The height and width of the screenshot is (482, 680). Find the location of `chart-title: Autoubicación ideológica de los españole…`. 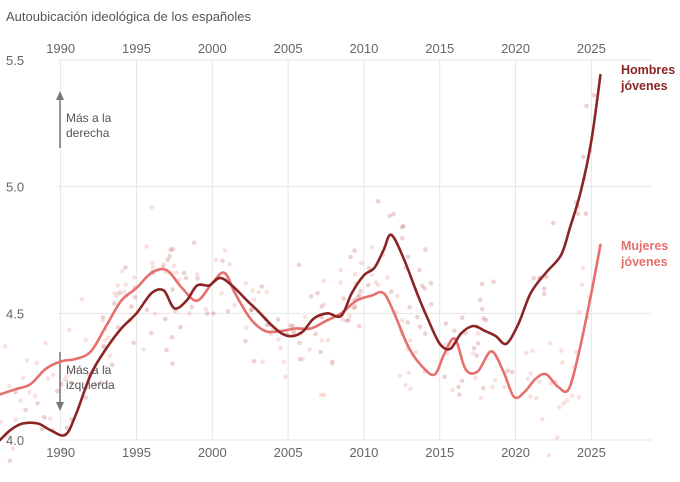

chart-title: Autoubicación ideológica de los españole… is located at coordinates (129, 16).